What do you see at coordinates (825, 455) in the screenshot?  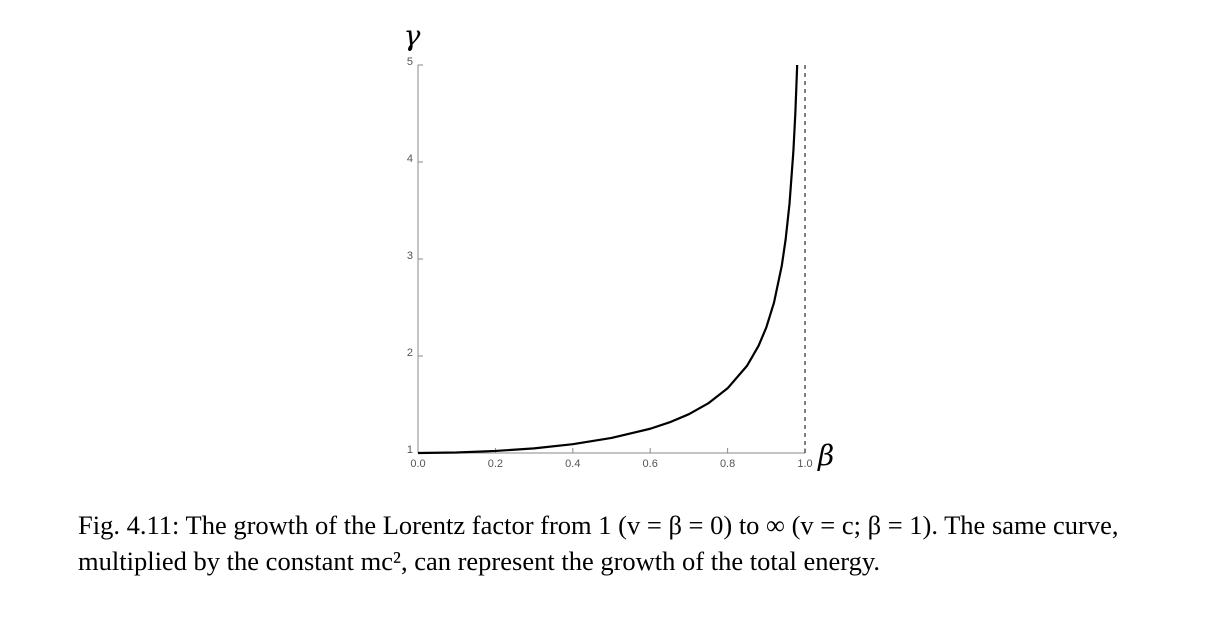 I see `x-axis-label: β` at bounding box center [825, 455].